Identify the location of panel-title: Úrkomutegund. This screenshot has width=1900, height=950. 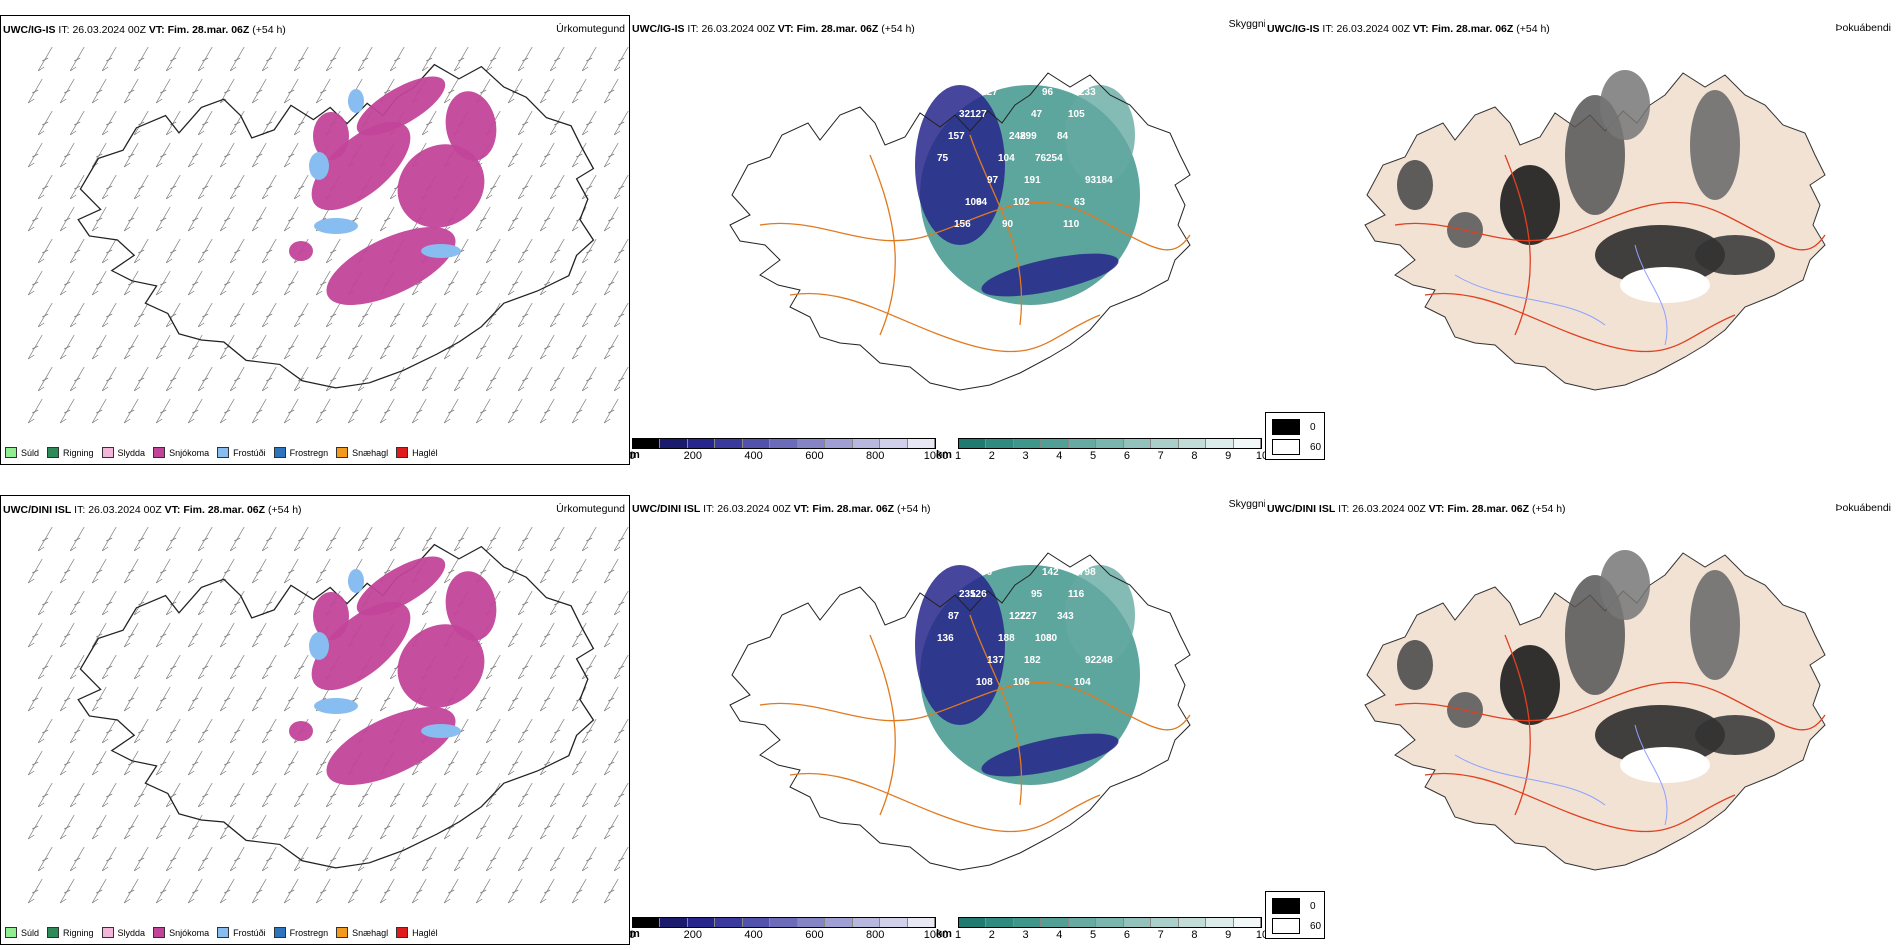
(590, 29).